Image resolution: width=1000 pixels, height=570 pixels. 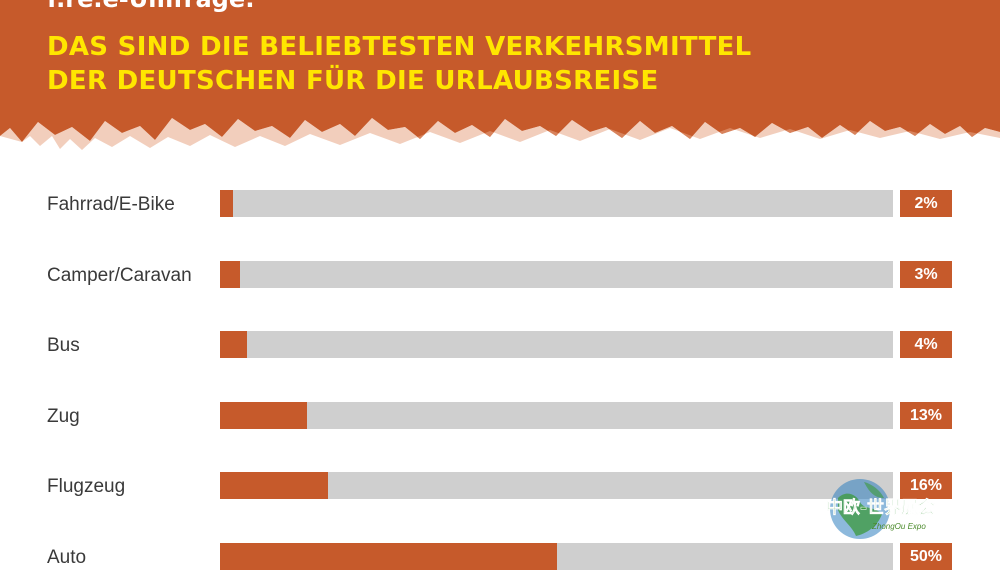 What do you see at coordinates (67, 557) in the screenshot?
I see `category-label: Auto` at bounding box center [67, 557].